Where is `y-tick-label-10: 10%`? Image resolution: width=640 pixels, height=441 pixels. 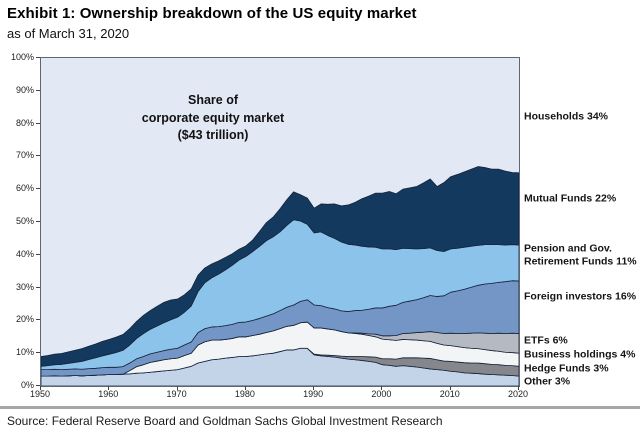
y-tick-label-10: 10% is located at coordinates (24, 352).